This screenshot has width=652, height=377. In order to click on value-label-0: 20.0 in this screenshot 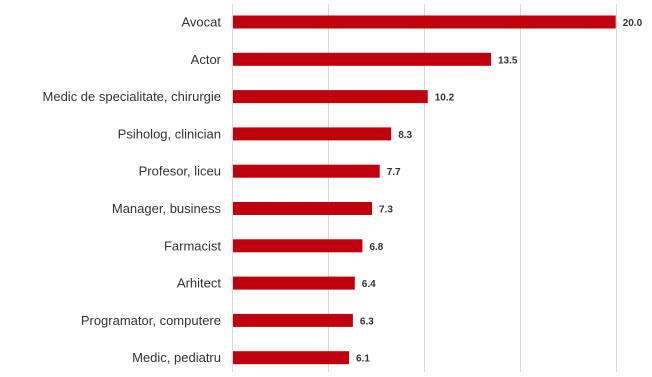, I will do `click(633, 23)`.